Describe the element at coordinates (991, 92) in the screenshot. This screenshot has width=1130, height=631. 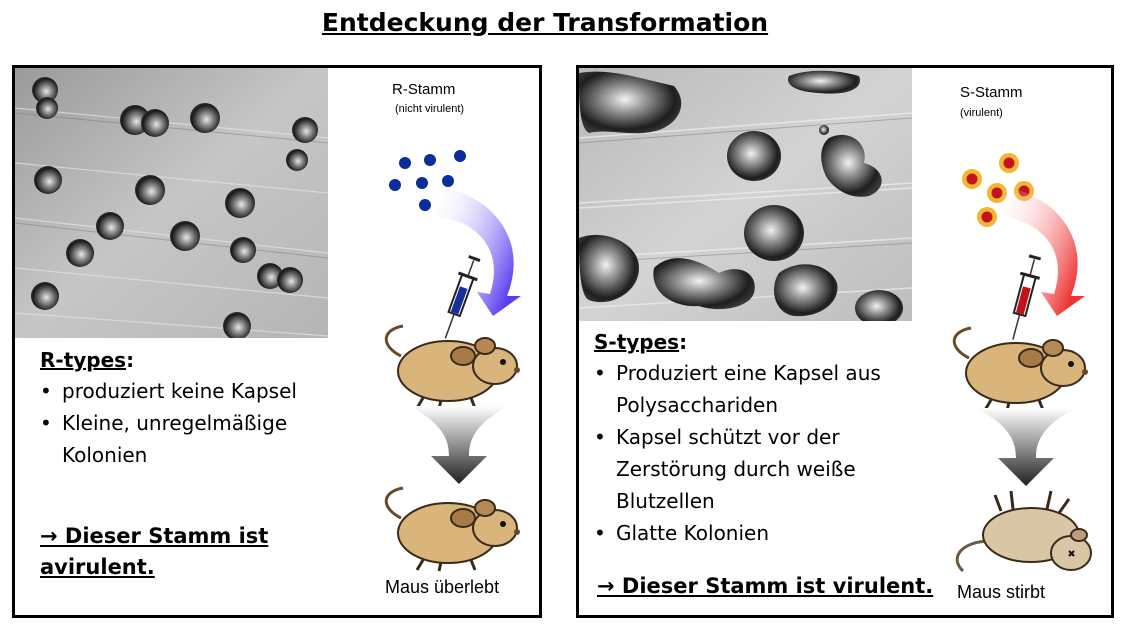
I see `s-strain-name: S-Stamm` at that location.